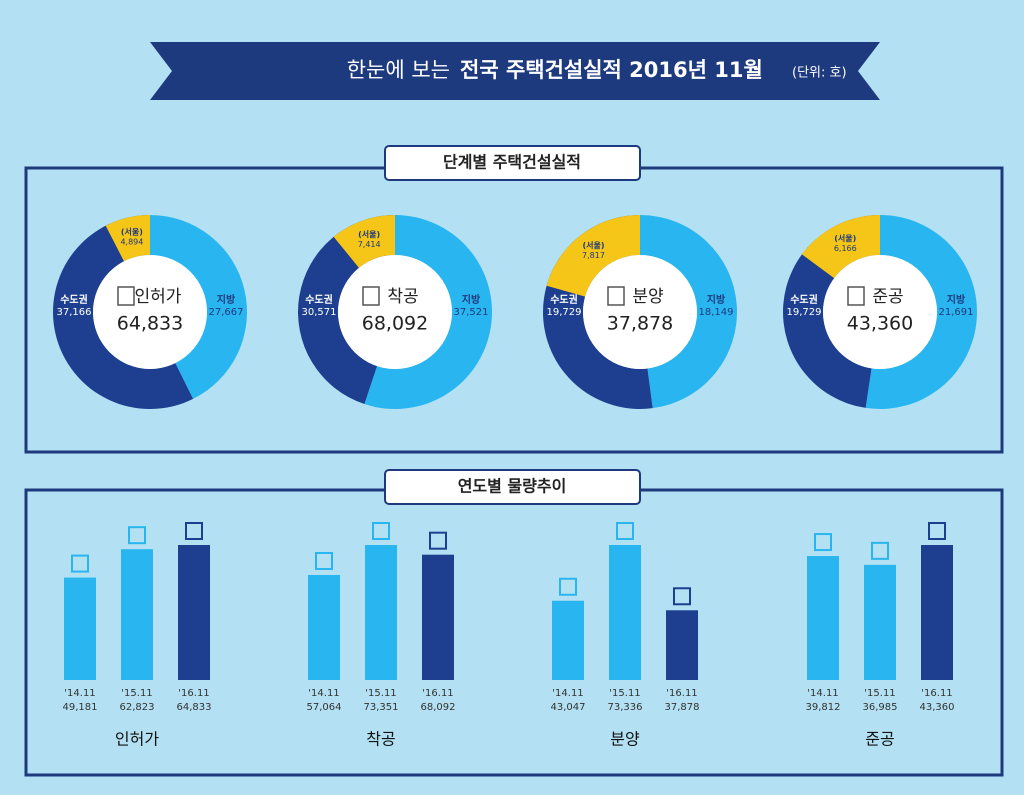 The height and width of the screenshot is (795, 1024). Describe the element at coordinates (131, 242) in the screenshot. I see `segment-value: 4,894` at that location.